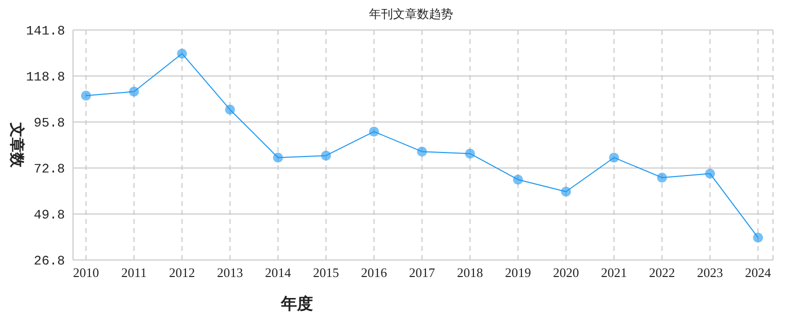  I want to click on x-axis-title: 年度, so click(296, 303).